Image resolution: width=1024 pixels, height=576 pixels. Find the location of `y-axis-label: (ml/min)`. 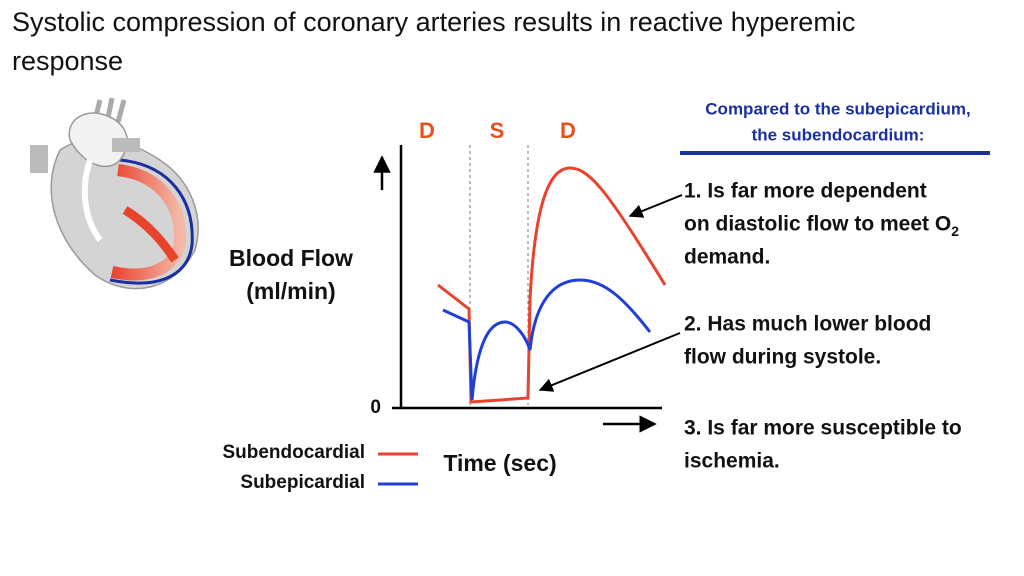

y-axis-label: (ml/min) is located at coordinates (290, 291).